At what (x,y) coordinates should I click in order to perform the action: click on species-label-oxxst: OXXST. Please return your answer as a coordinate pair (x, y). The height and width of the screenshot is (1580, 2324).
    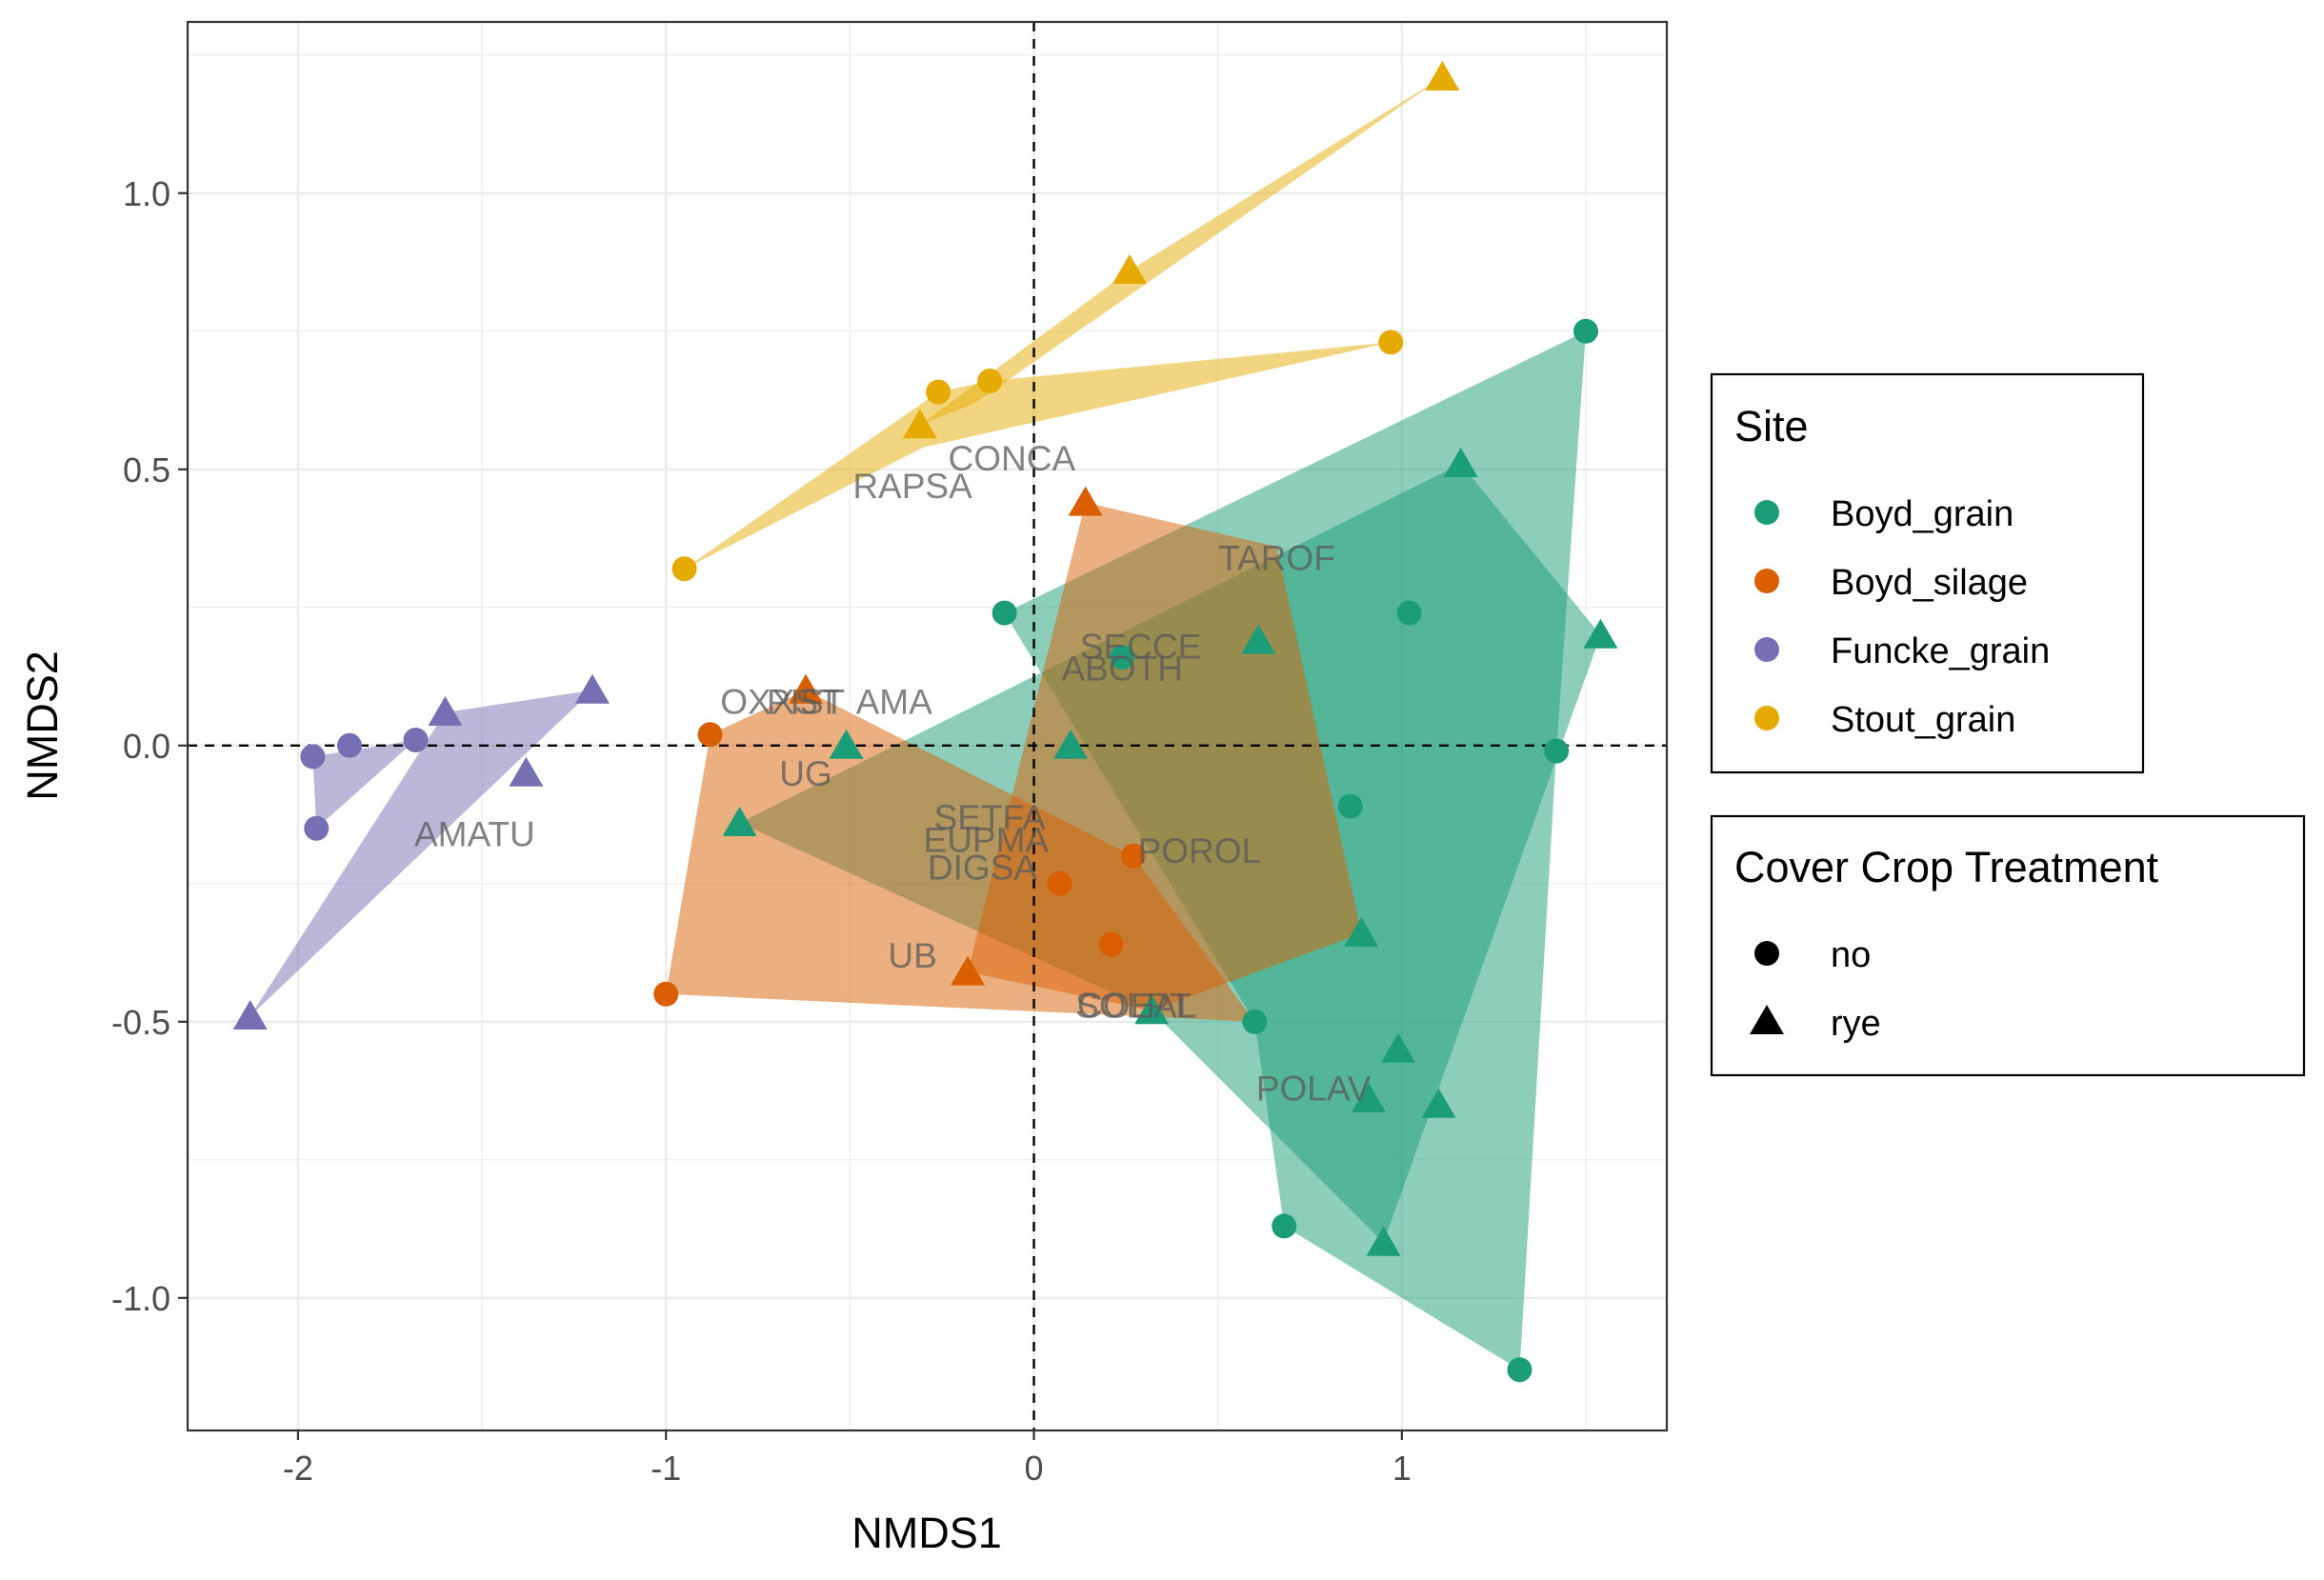
    Looking at the image, I should click on (779, 701).